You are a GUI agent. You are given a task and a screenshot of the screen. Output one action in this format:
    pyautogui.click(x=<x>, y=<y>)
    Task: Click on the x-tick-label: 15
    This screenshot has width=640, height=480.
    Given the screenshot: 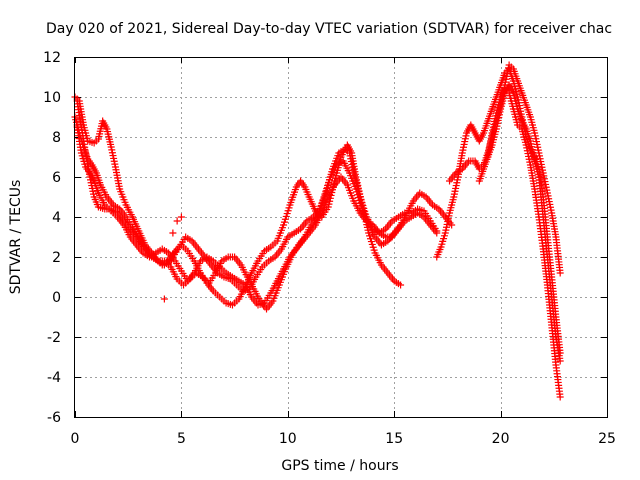 What is the action you would take?
    pyautogui.click(x=394, y=439)
    